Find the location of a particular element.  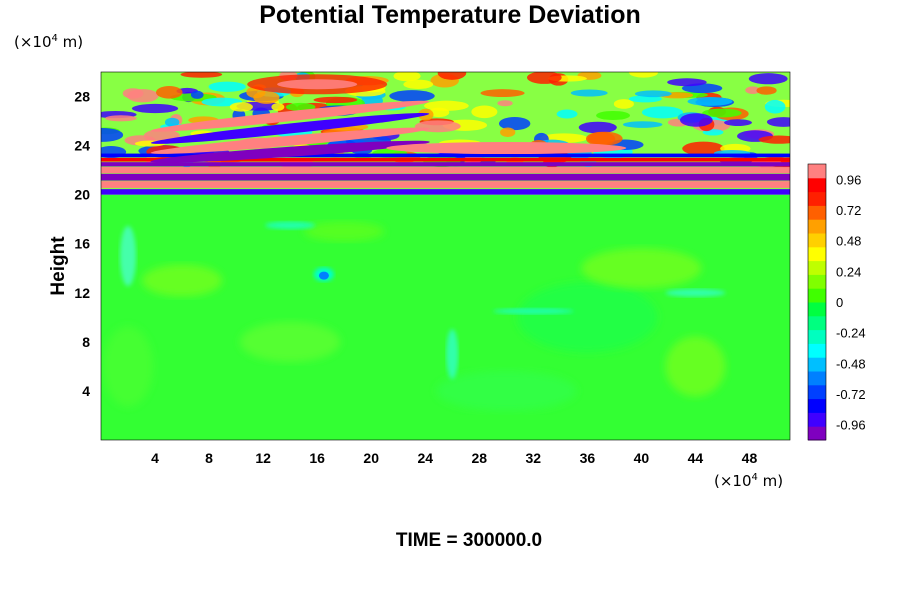

x-ticks: 4 8 12 16 20 24 28 32 36 40 44 48 is located at coordinates (454, 458).